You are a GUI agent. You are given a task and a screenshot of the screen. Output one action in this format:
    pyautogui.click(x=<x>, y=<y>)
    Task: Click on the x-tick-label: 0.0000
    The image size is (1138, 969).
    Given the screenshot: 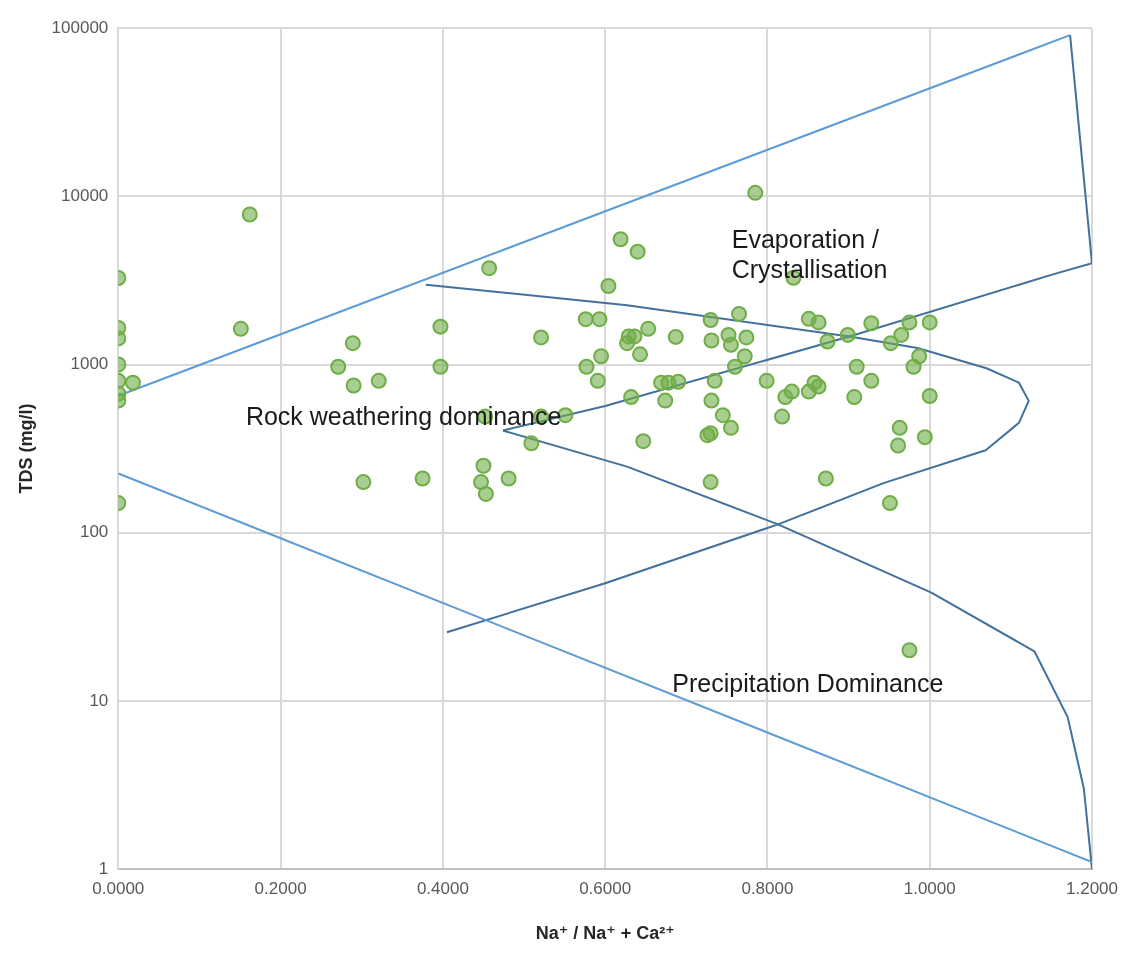 What is the action you would take?
    pyautogui.click(x=118, y=888)
    